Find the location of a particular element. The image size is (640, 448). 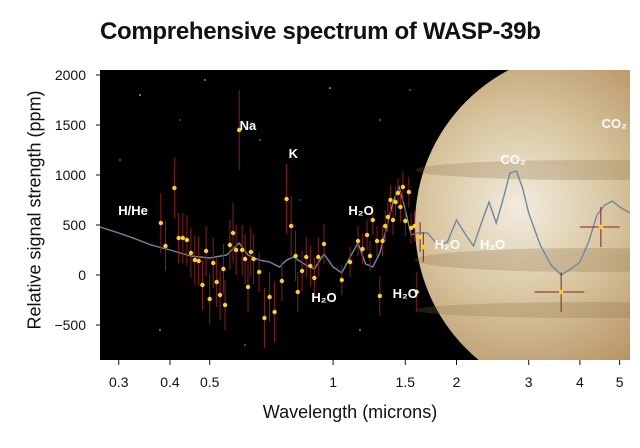

x-tick-label: 1 is located at coordinates (333, 382).